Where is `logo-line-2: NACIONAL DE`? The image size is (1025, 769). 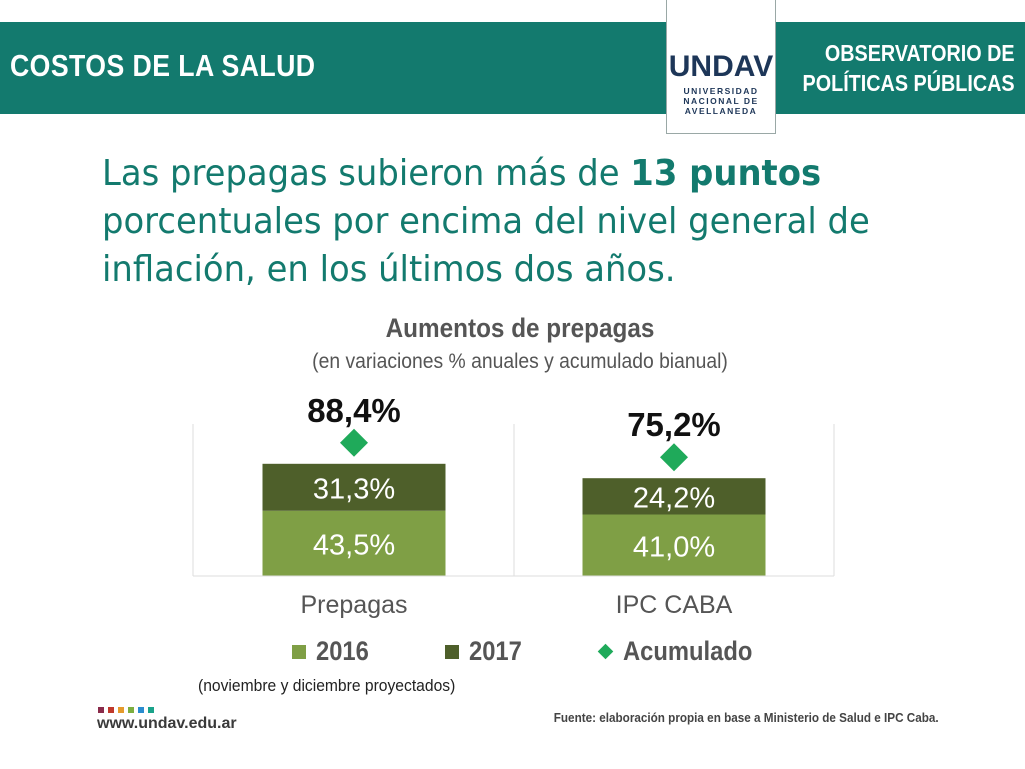
logo-line-2: NACIONAL DE is located at coordinates (721, 101).